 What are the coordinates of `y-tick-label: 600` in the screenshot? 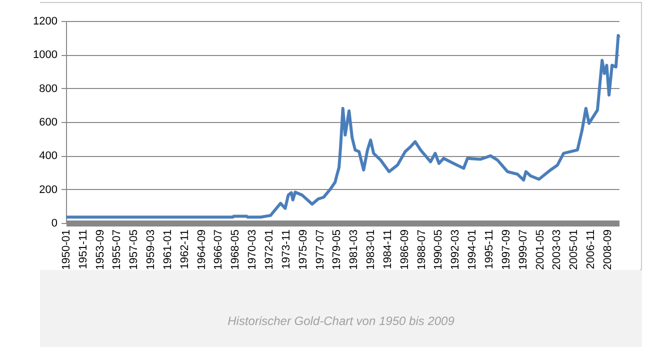 It's located at (48, 122).